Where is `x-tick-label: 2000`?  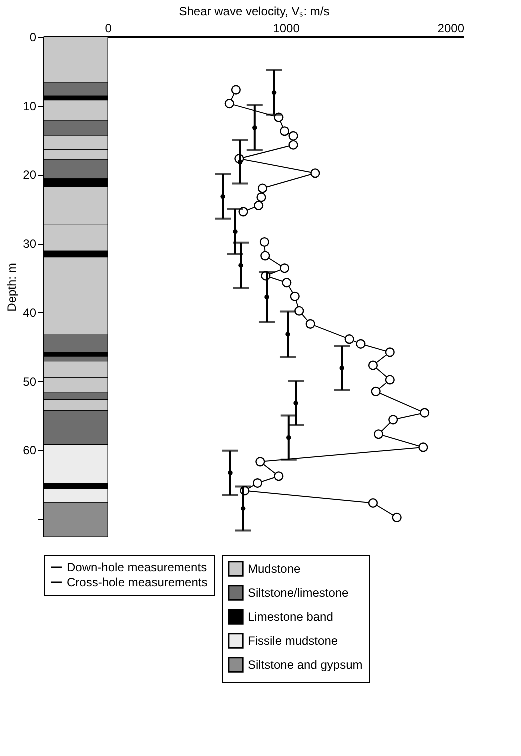
x-tick-label: 2000 is located at coordinates (451, 29).